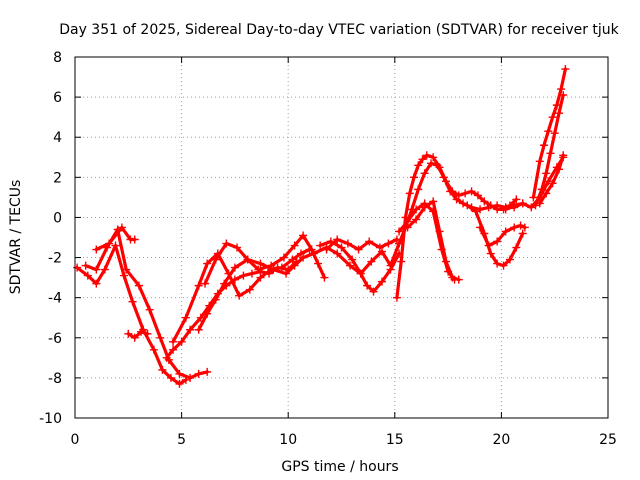 The image size is (640, 480). I want to click on x-tick-label: 0, so click(75, 440).